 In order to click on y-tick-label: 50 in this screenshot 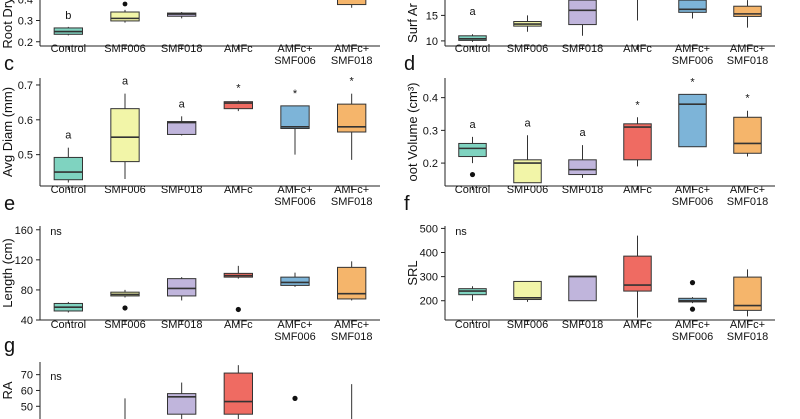, I will do `click(27, 407)`.